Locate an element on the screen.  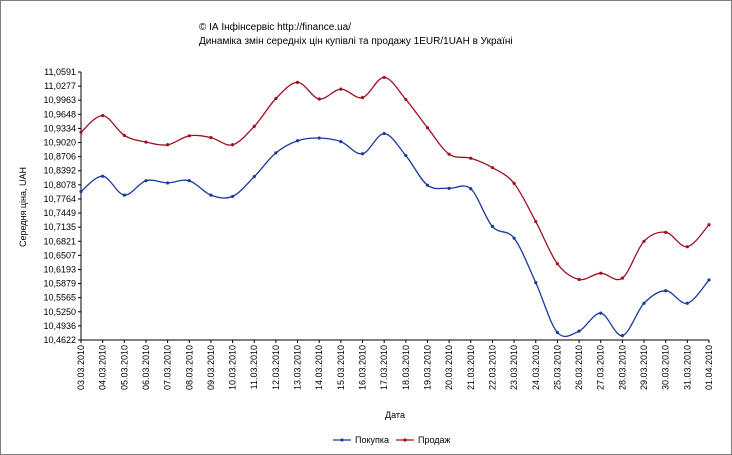
x-tick-label: 15.03.2010 is located at coordinates (341, 367).